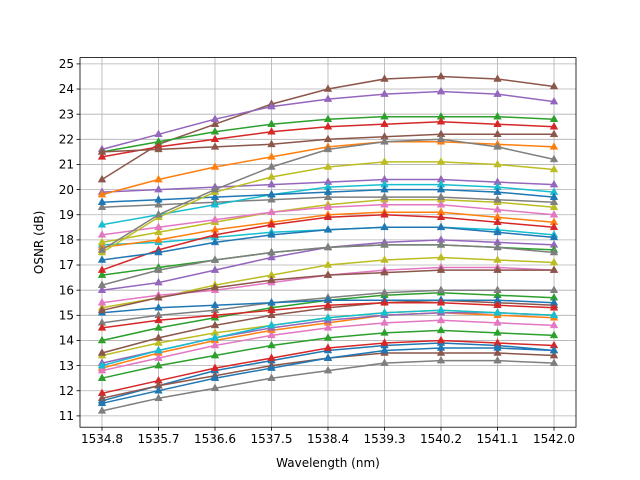 This screenshot has height=480, width=640. I want to click on x-tick-label: 1538.4, so click(328, 439).